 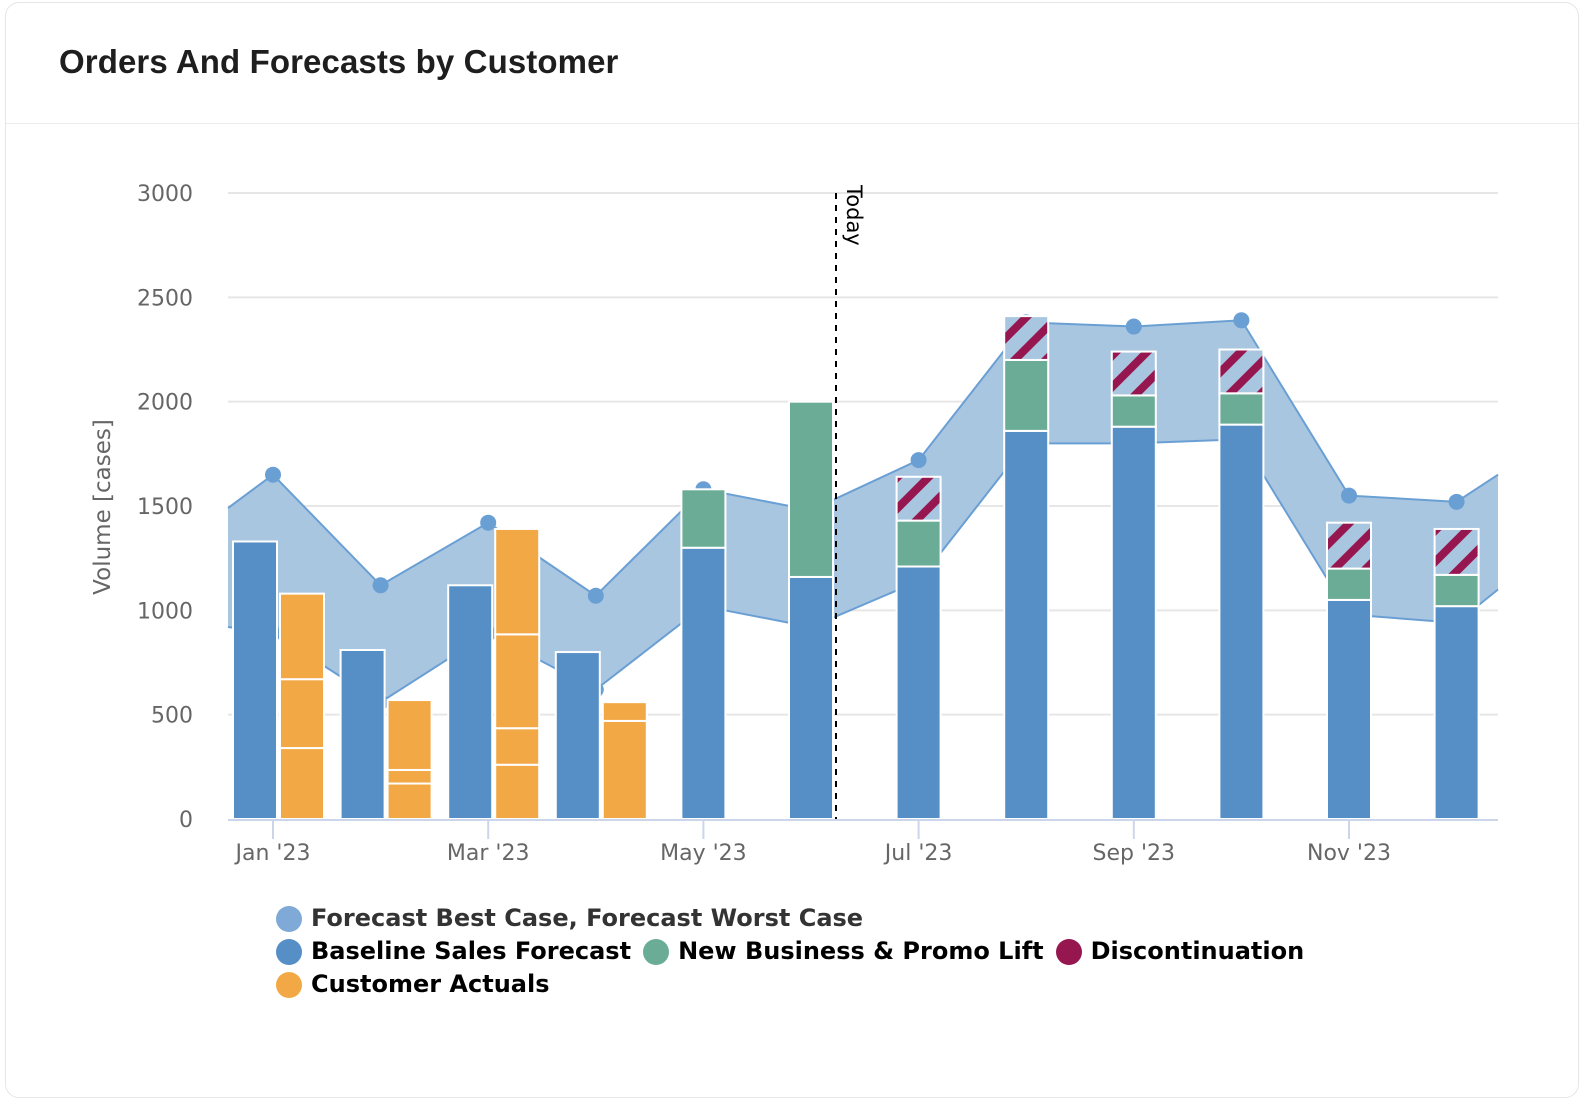 I want to click on legend-label: New Business & Promo Lift, so click(x=861, y=951).